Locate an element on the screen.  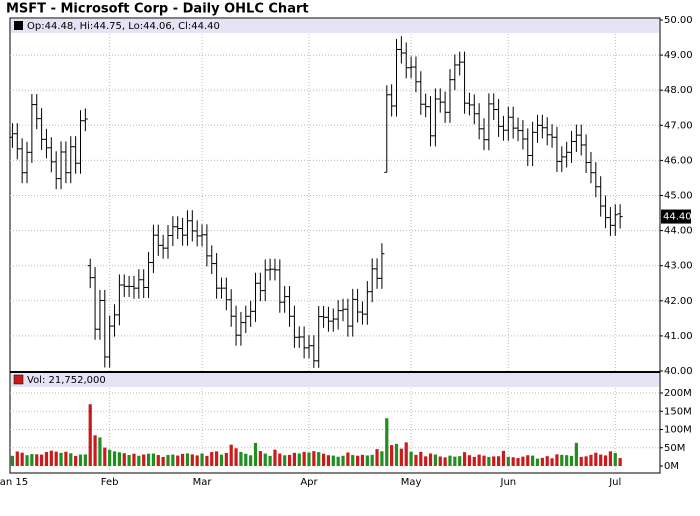
volume-legend-text: Vol: 21,752,000 is located at coordinates (66, 380).